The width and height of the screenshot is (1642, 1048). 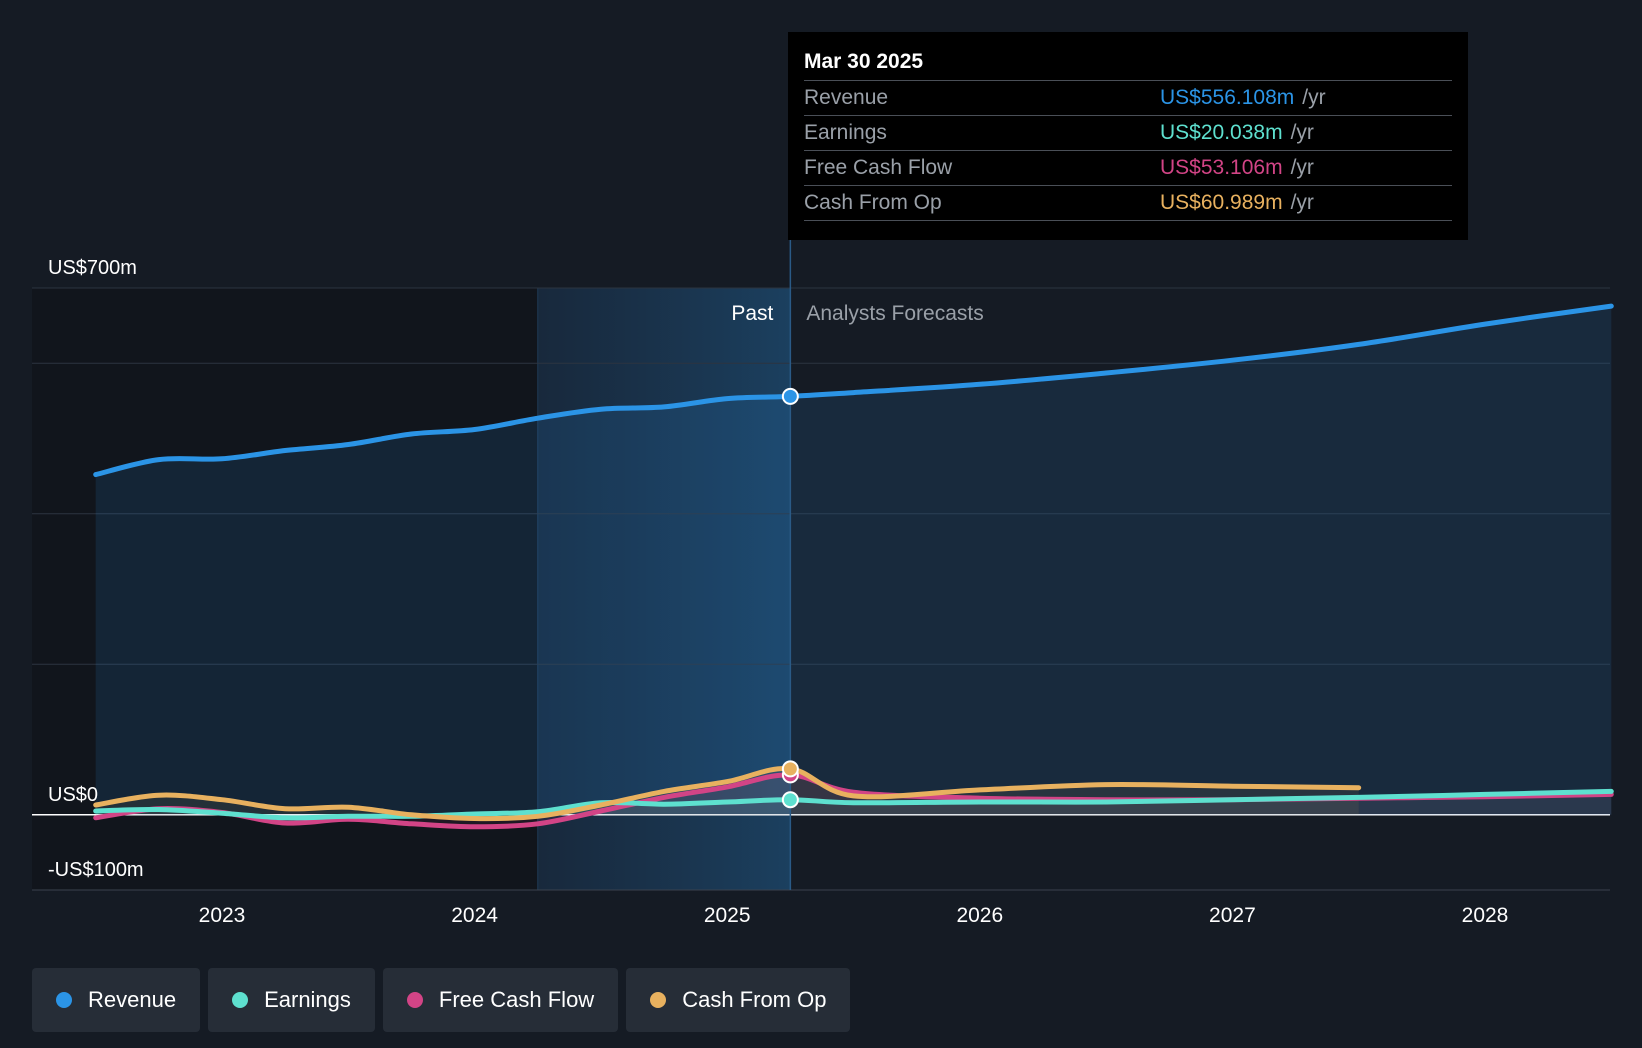 What do you see at coordinates (752, 313) in the screenshot?
I see `past-label: Past` at bounding box center [752, 313].